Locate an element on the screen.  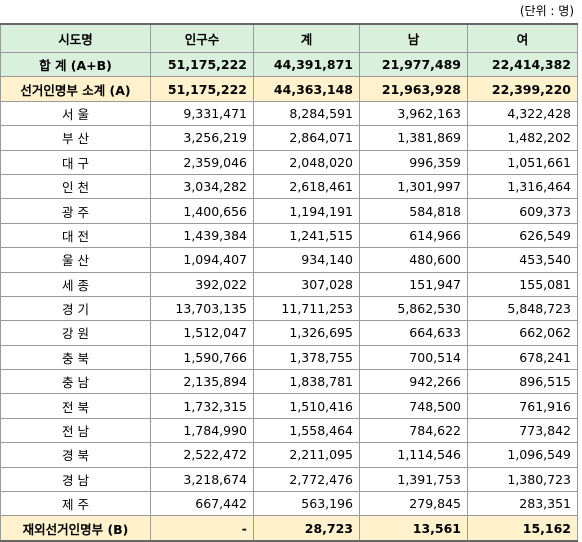
number-cell: 678,241 is located at coordinates (522, 357).